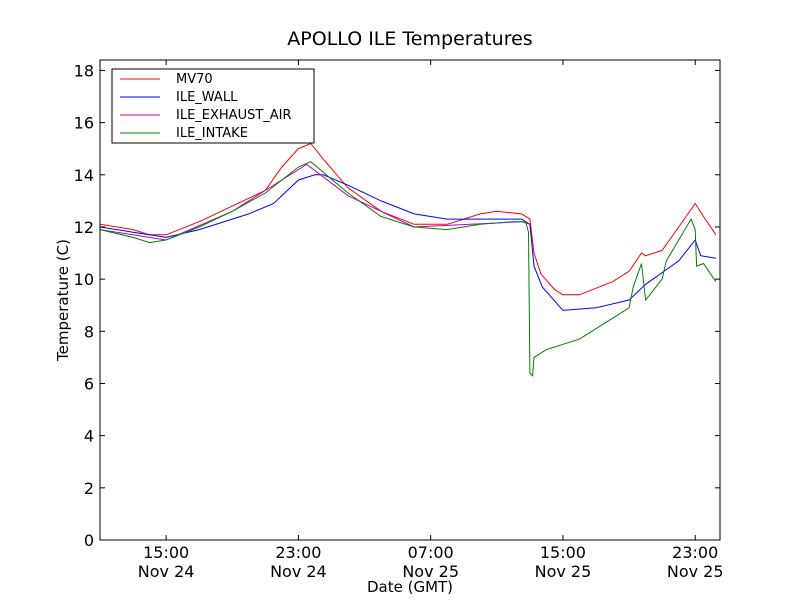 This screenshot has height=600, width=800. I want to click on x-tick-time: 07:00, so click(431, 552).